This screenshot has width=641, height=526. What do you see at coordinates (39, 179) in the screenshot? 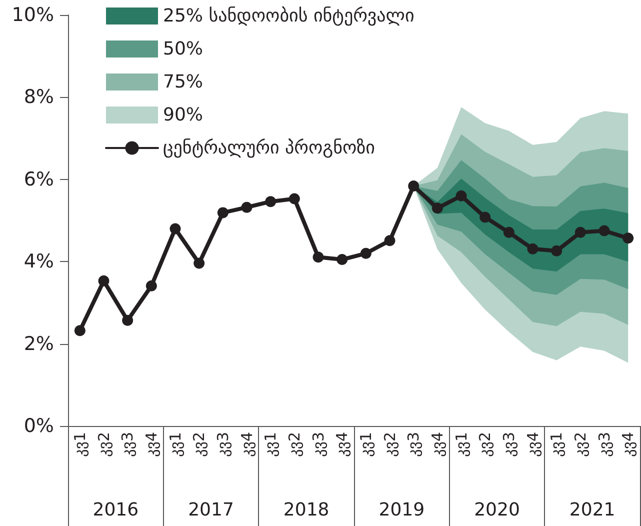
I see `y-tick-label: 6%` at bounding box center [39, 179].